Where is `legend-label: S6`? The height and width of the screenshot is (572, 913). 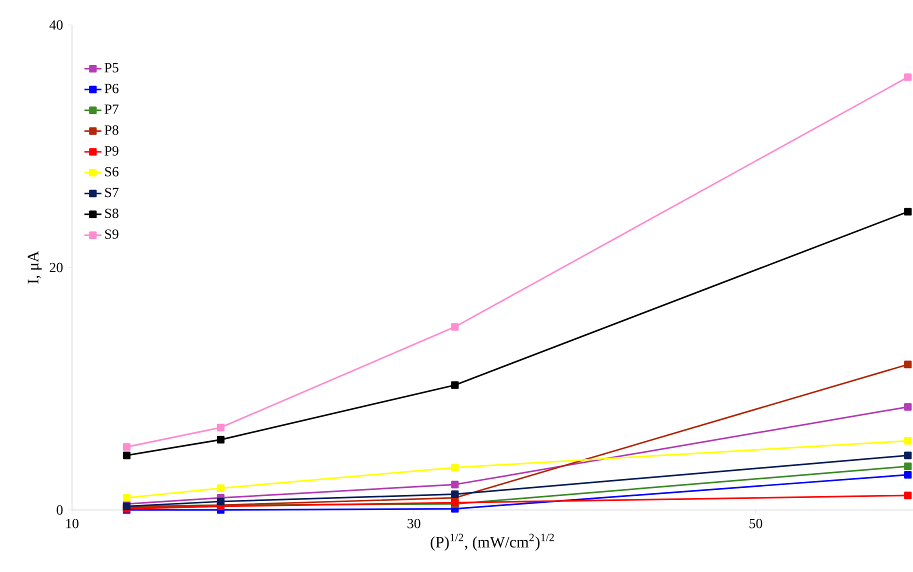 legend-label: S6 is located at coordinates (112, 171).